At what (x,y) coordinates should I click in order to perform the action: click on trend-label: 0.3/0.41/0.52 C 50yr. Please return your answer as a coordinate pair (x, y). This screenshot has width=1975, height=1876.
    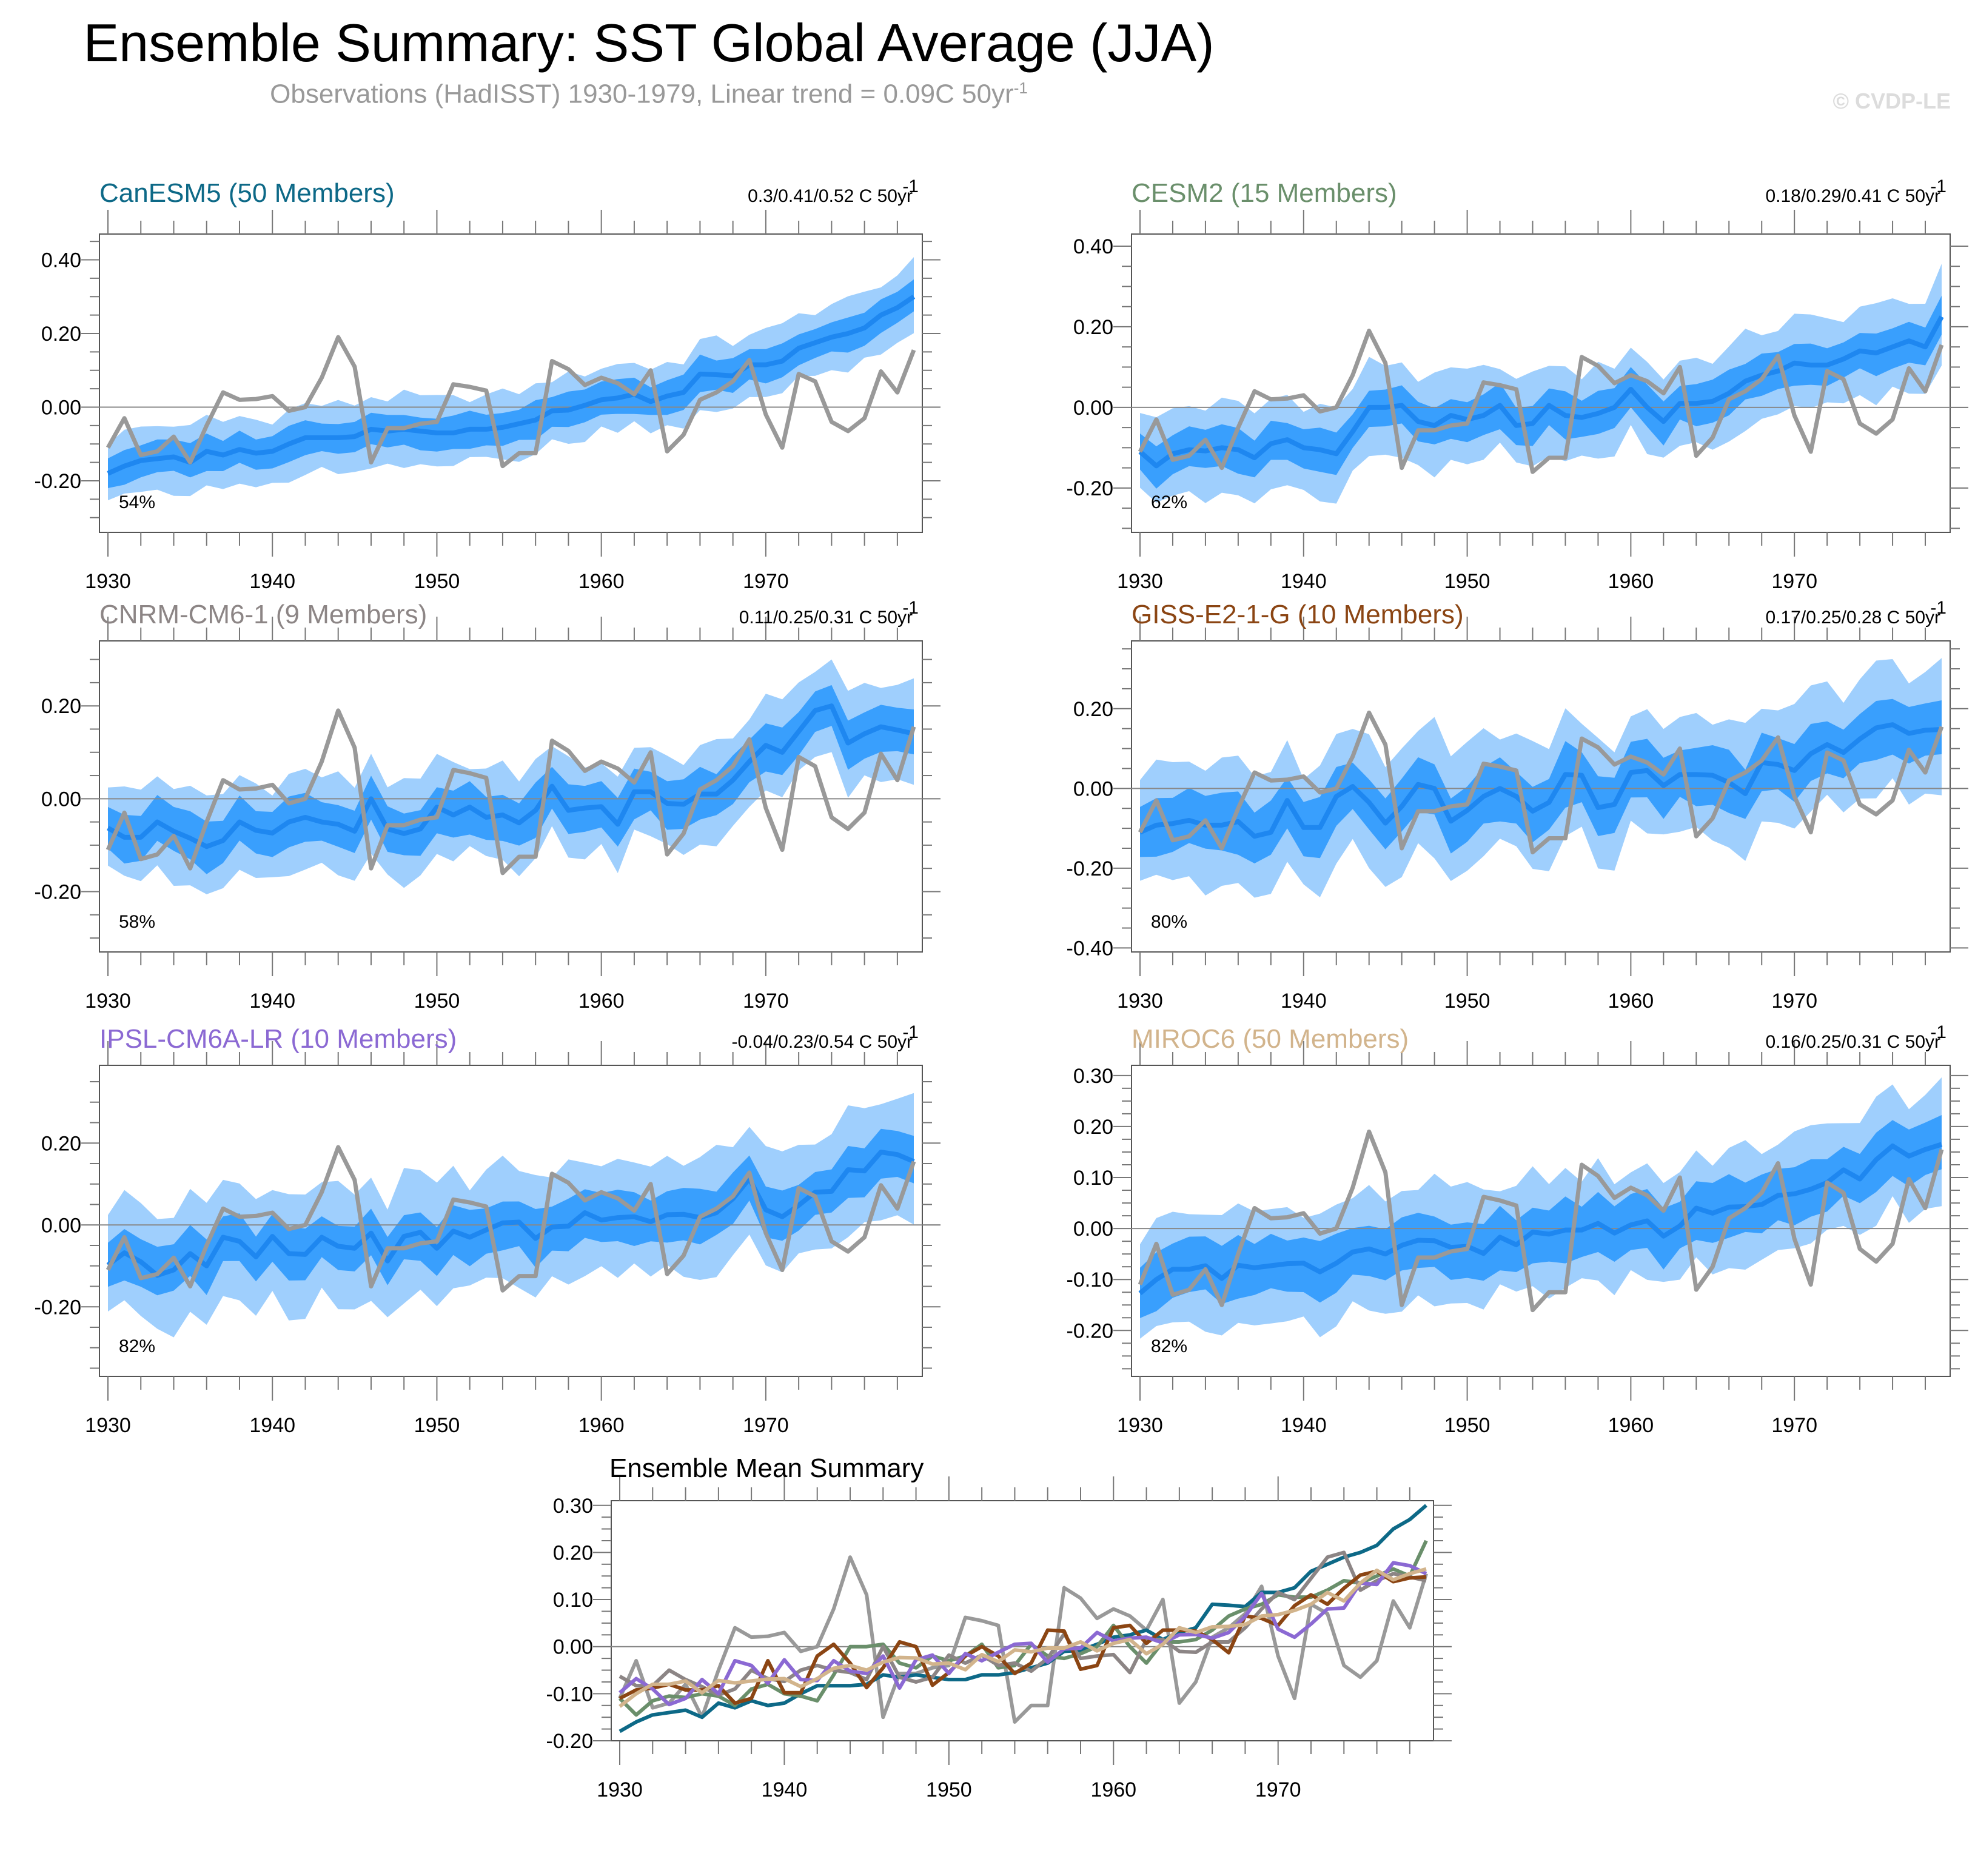
    Looking at the image, I should click on (831, 196).